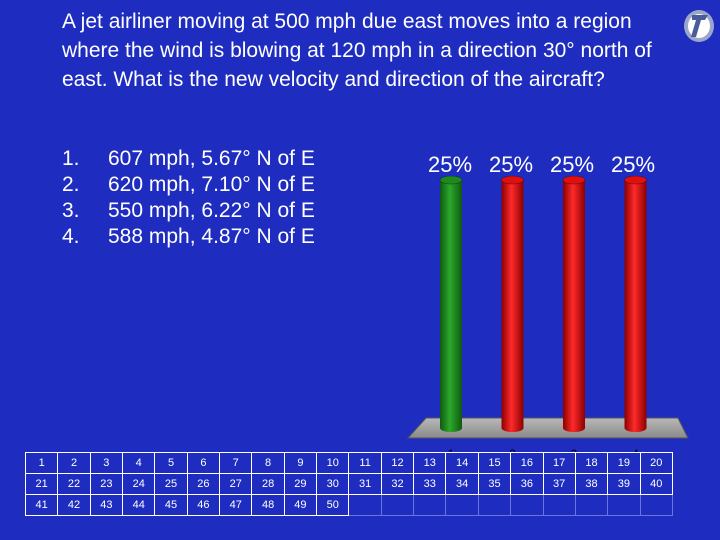 The height and width of the screenshot is (540, 720). I want to click on responder-cell: 37, so click(559, 484).